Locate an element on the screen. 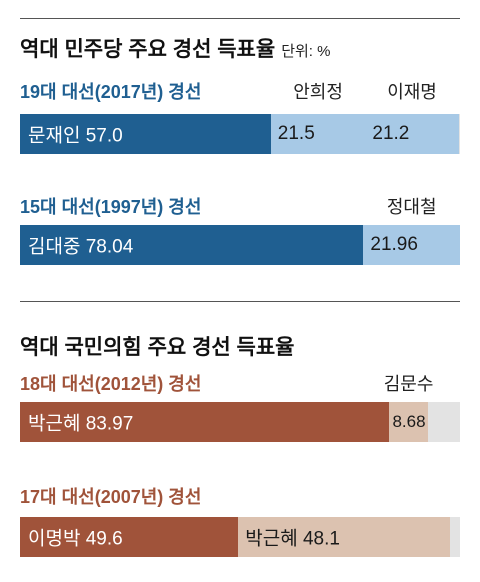 The height and width of the screenshot is (582, 480). bar-segment: 8.68 is located at coordinates (408, 422).